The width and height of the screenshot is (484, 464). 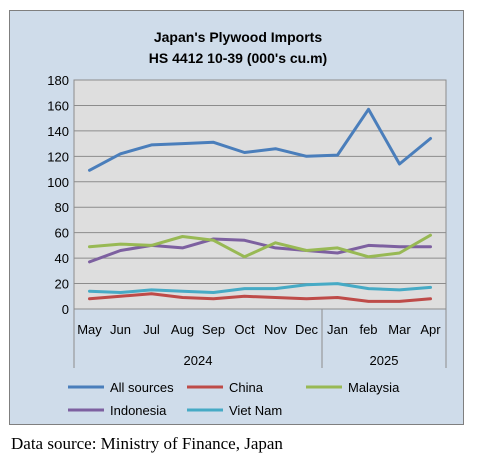 What do you see at coordinates (238, 37) in the screenshot?
I see `chart-title: Japan's Plywood Imports` at bounding box center [238, 37].